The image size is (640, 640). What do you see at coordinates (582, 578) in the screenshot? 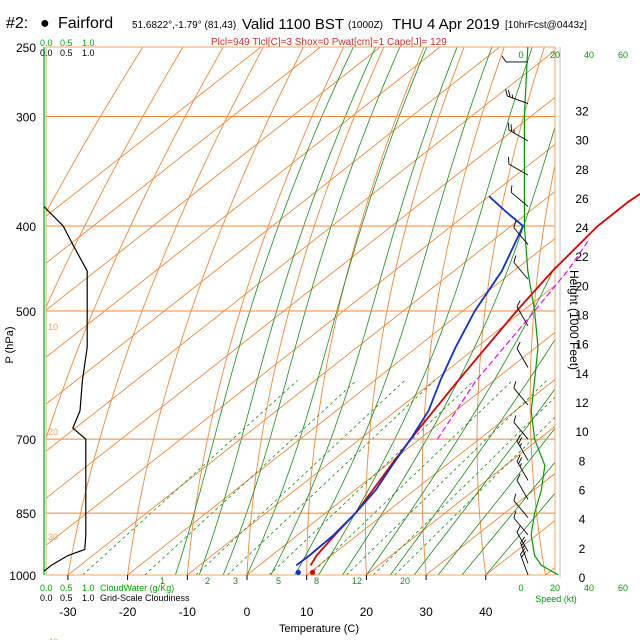
I see `height-tick-label: 0` at bounding box center [582, 578].